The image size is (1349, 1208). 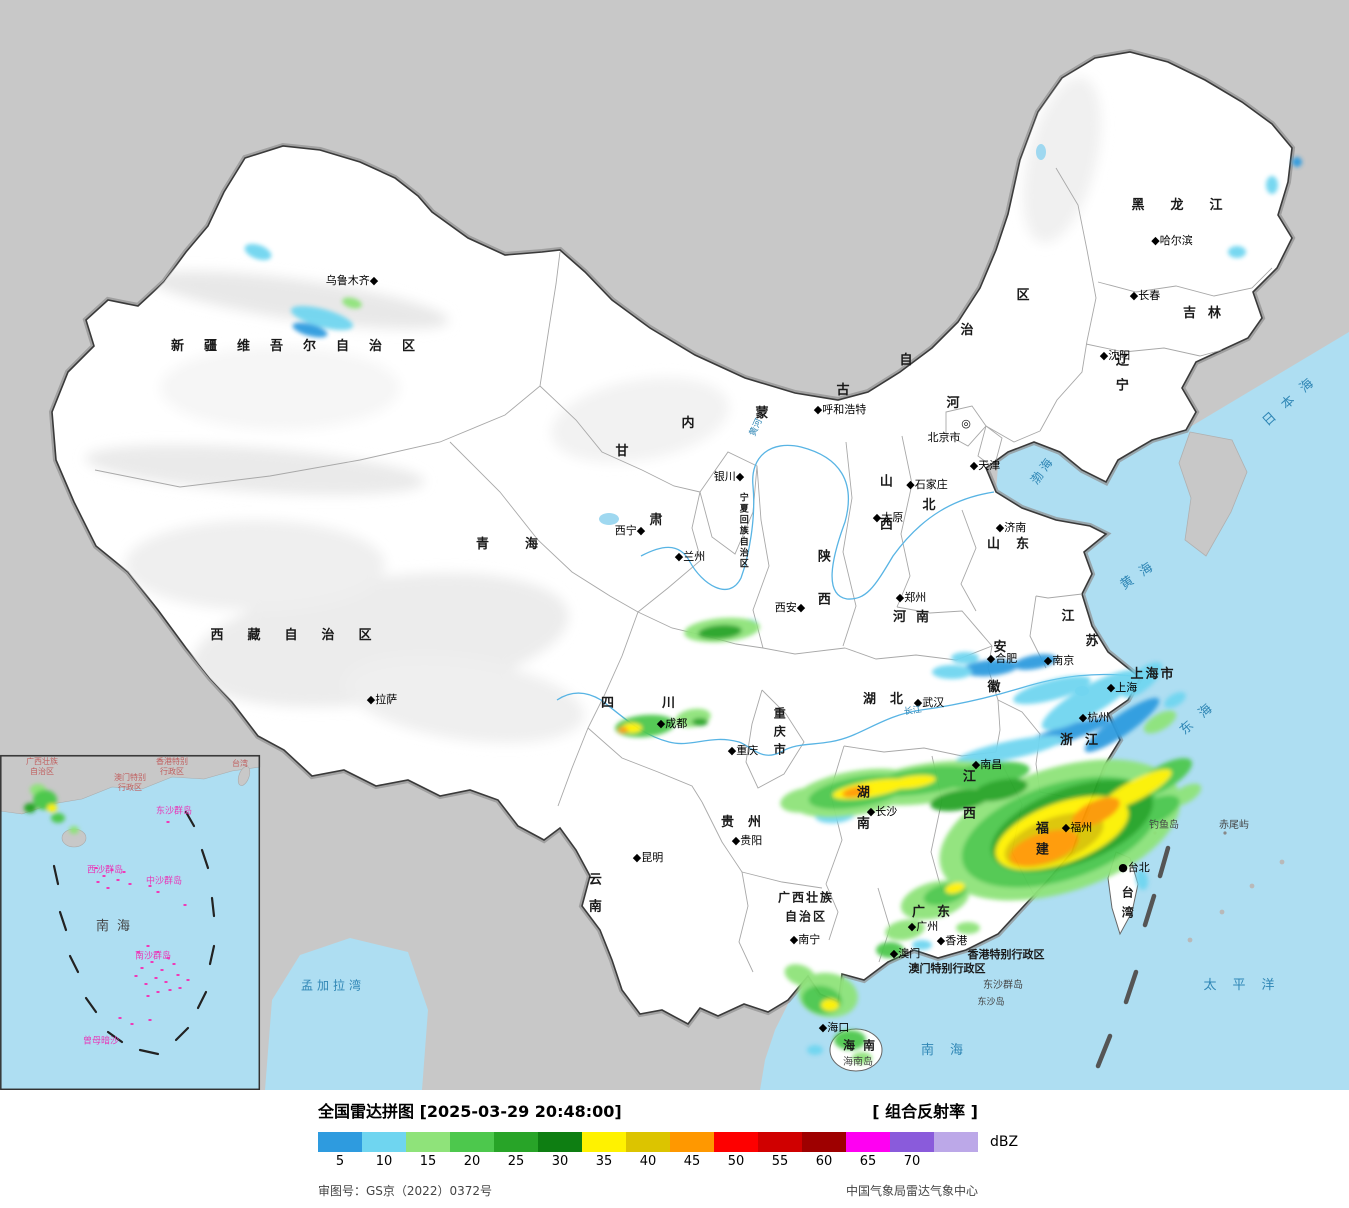 I want to click on legend-tick: 70, so click(x=912, y=1161).